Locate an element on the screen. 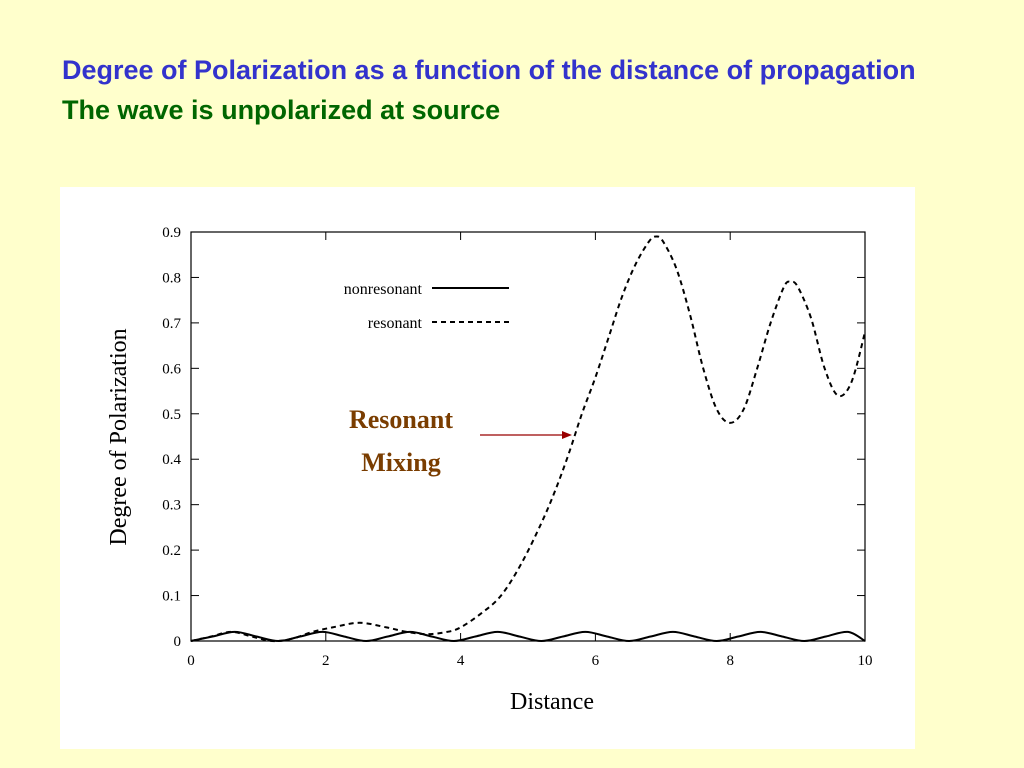  y-tick-label: 0 is located at coordinates (178, 642).